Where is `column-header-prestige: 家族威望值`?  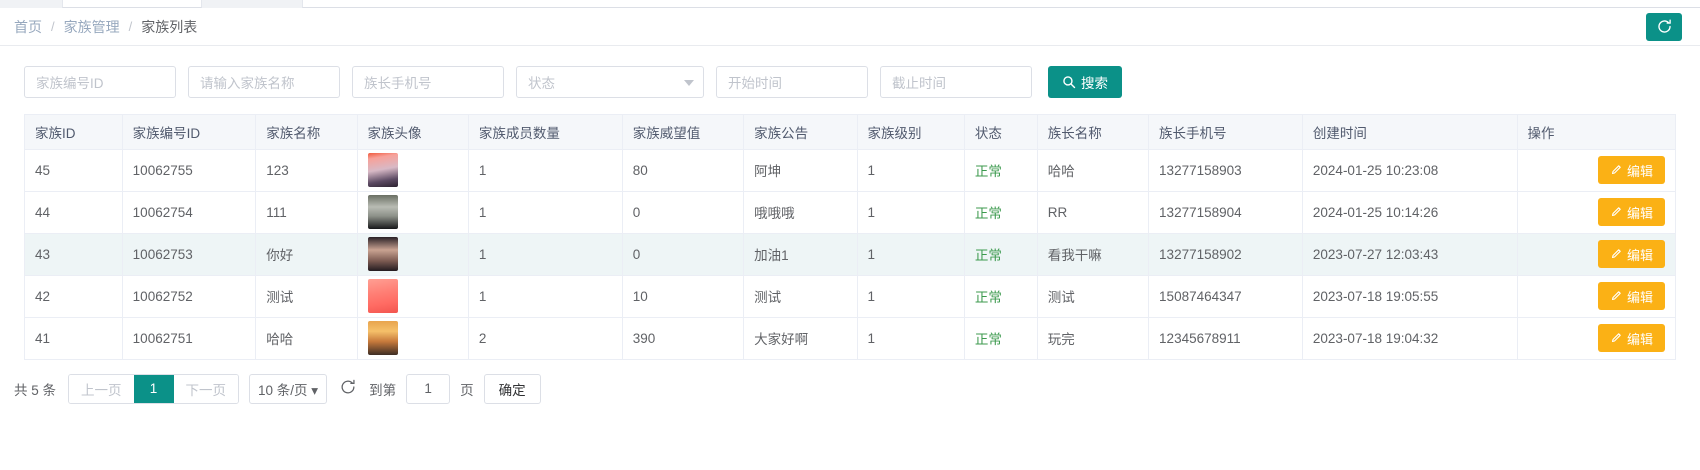 column-header-prestige: 家族威望值 is located at coordinates (683, 132).